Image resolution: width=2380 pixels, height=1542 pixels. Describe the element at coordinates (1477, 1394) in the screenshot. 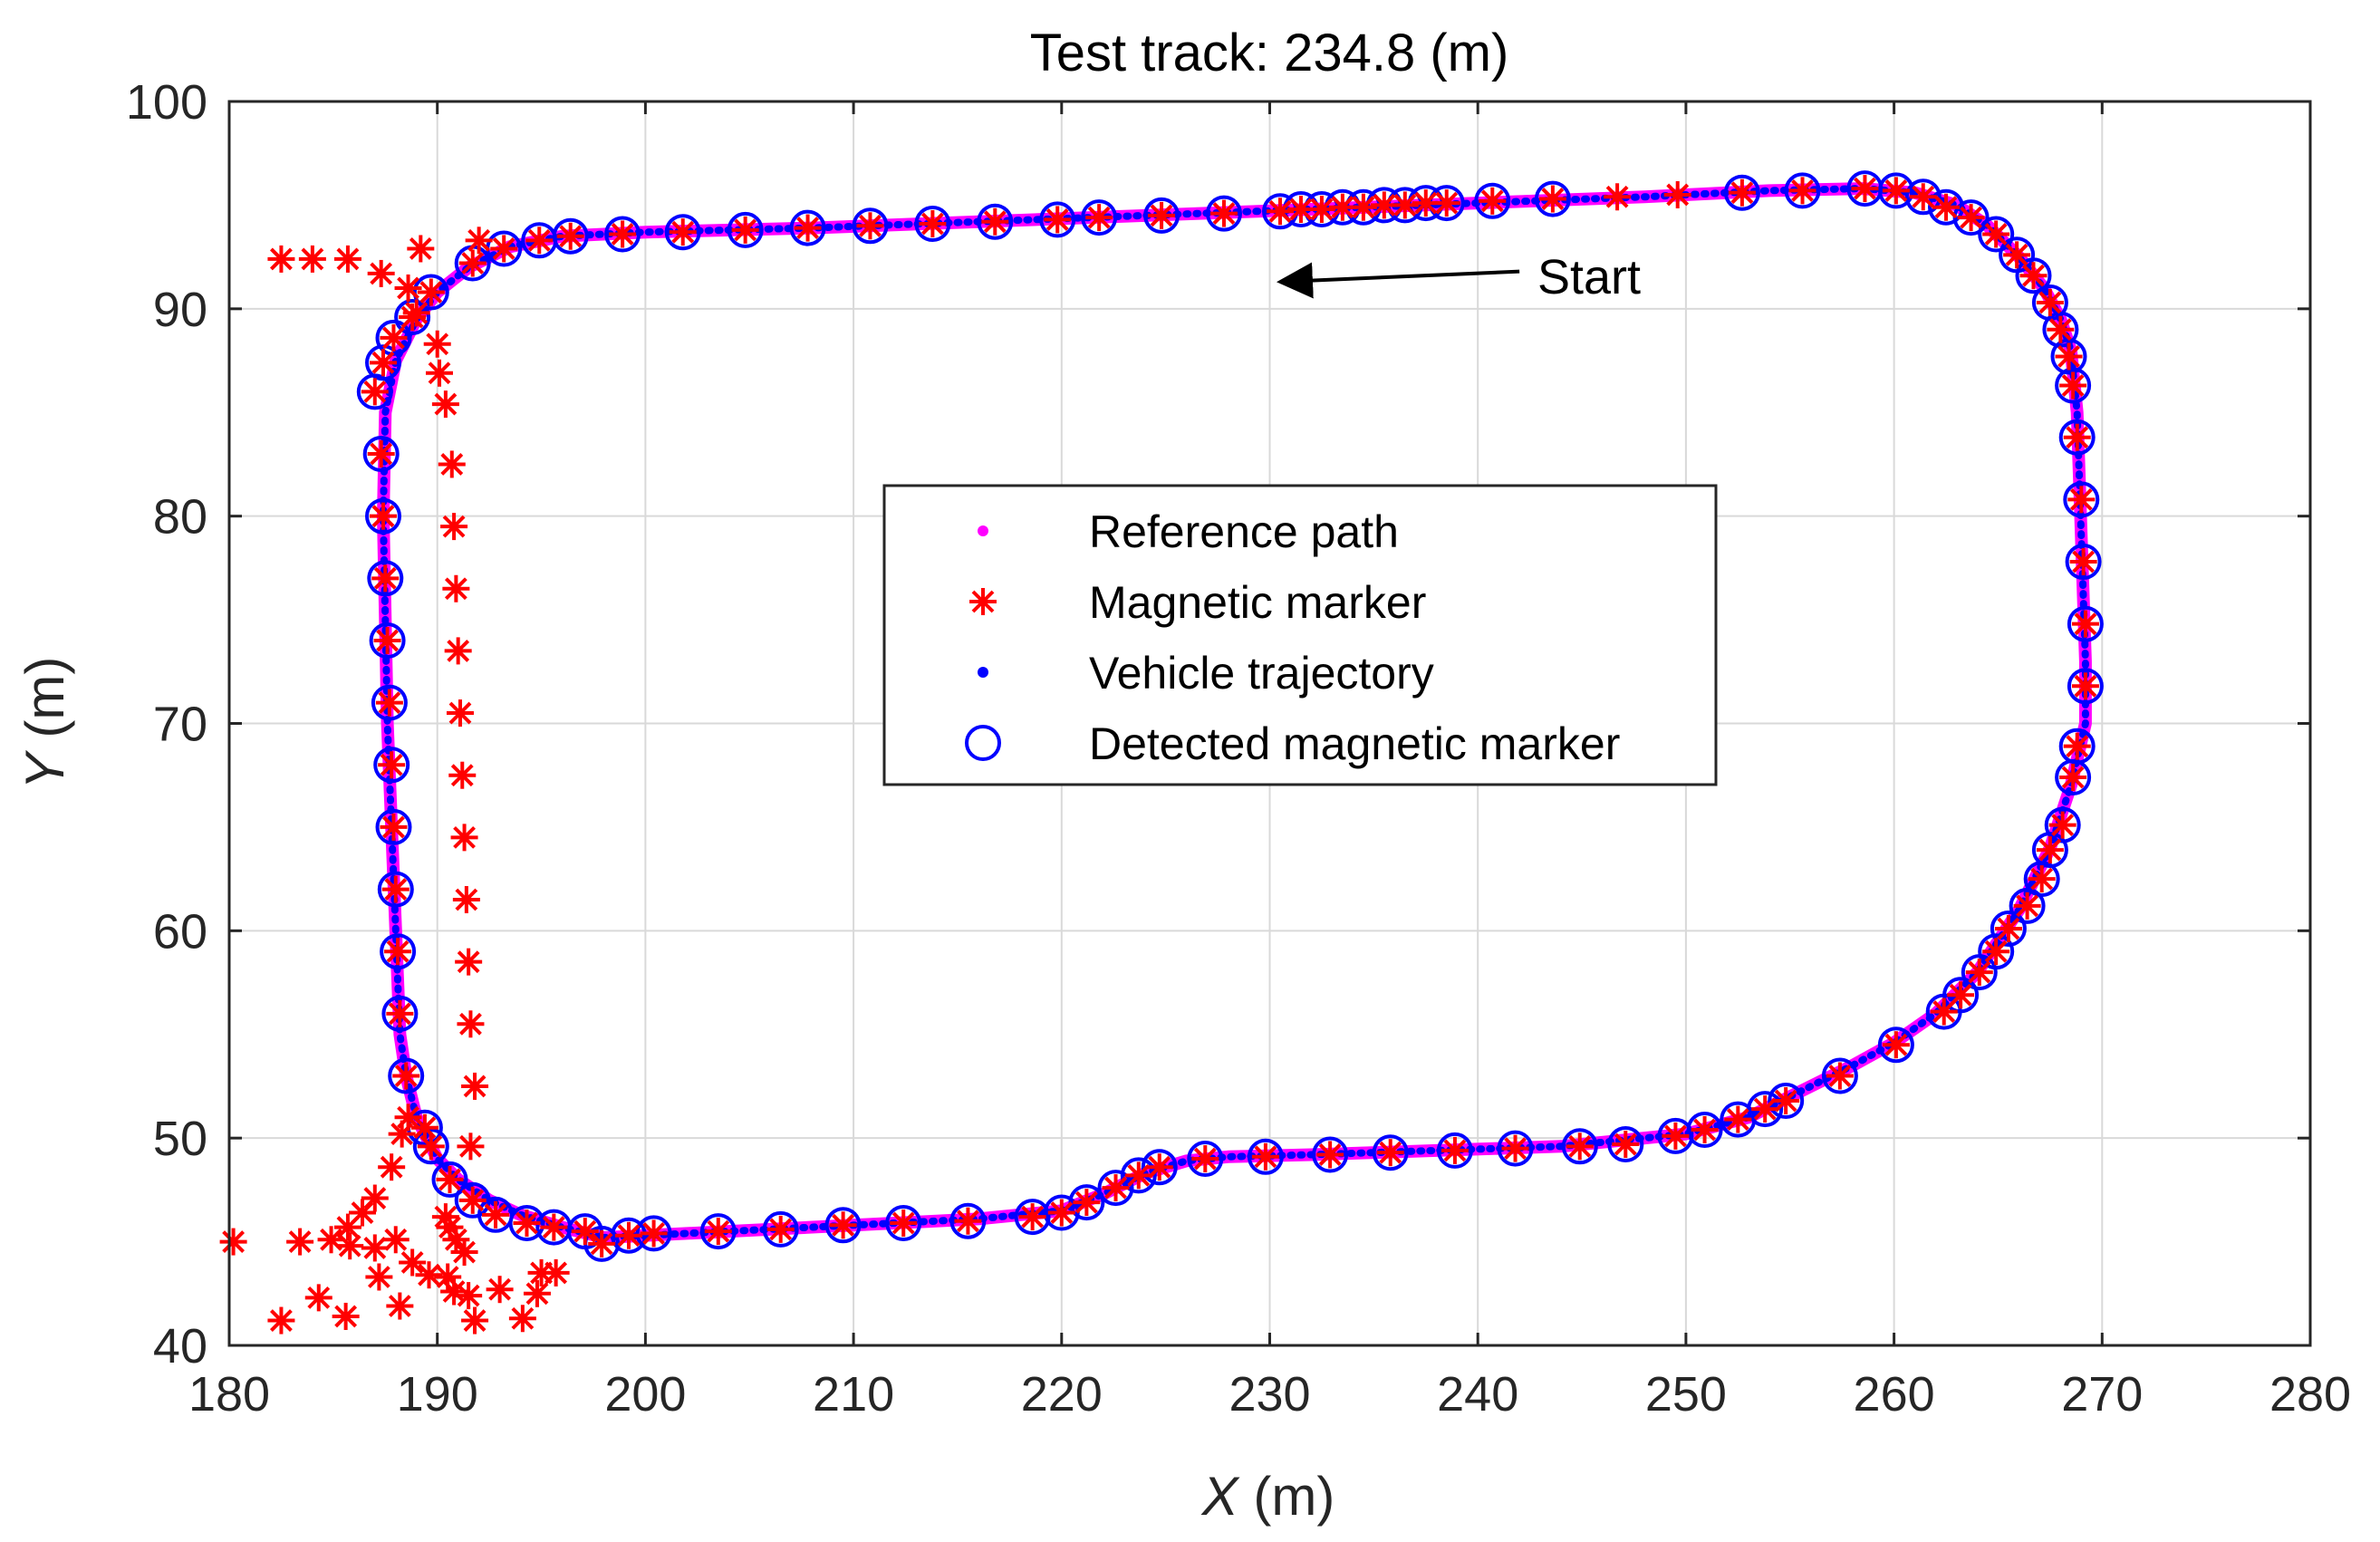

I see `x-tick-label: 240` at that location.